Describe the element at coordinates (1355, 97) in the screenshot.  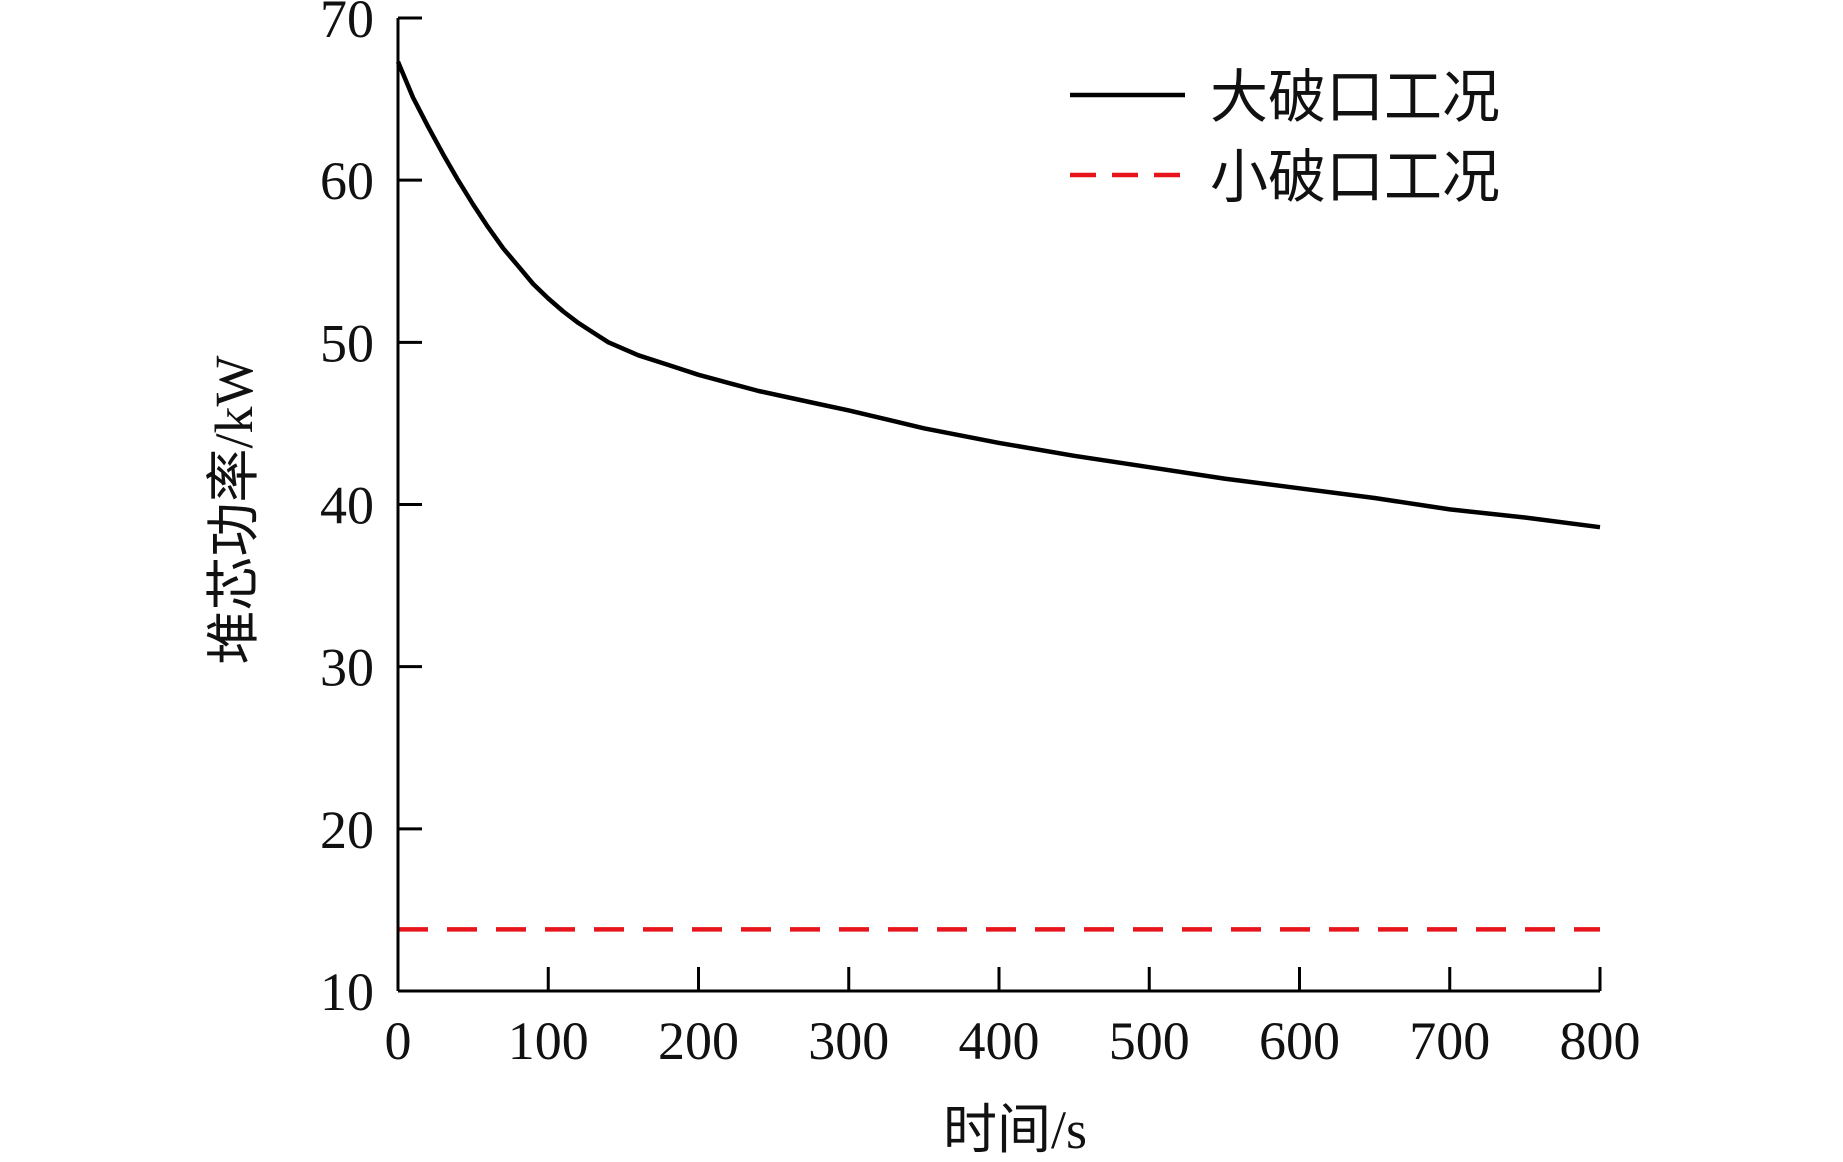
I see `legend-label-1: 大破口工况` at that location.